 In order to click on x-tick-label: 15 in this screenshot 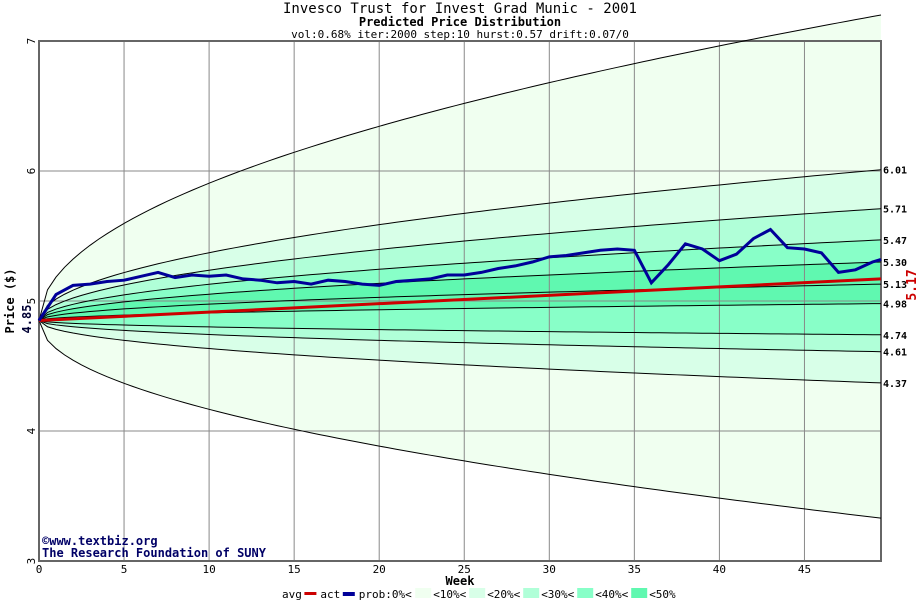, I will do `click(294, 569)`.